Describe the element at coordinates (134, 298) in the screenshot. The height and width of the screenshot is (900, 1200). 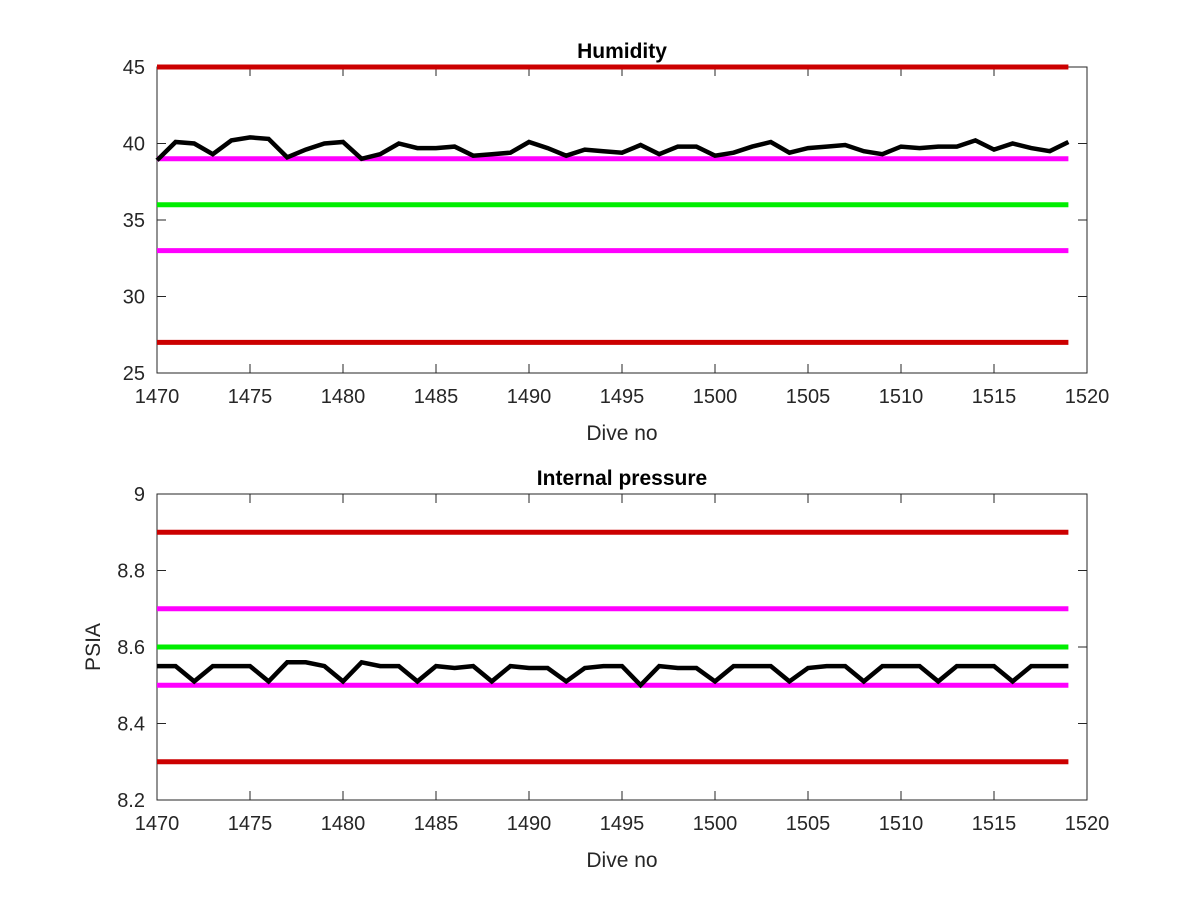
I see `y-tick-label: 30` at that location.